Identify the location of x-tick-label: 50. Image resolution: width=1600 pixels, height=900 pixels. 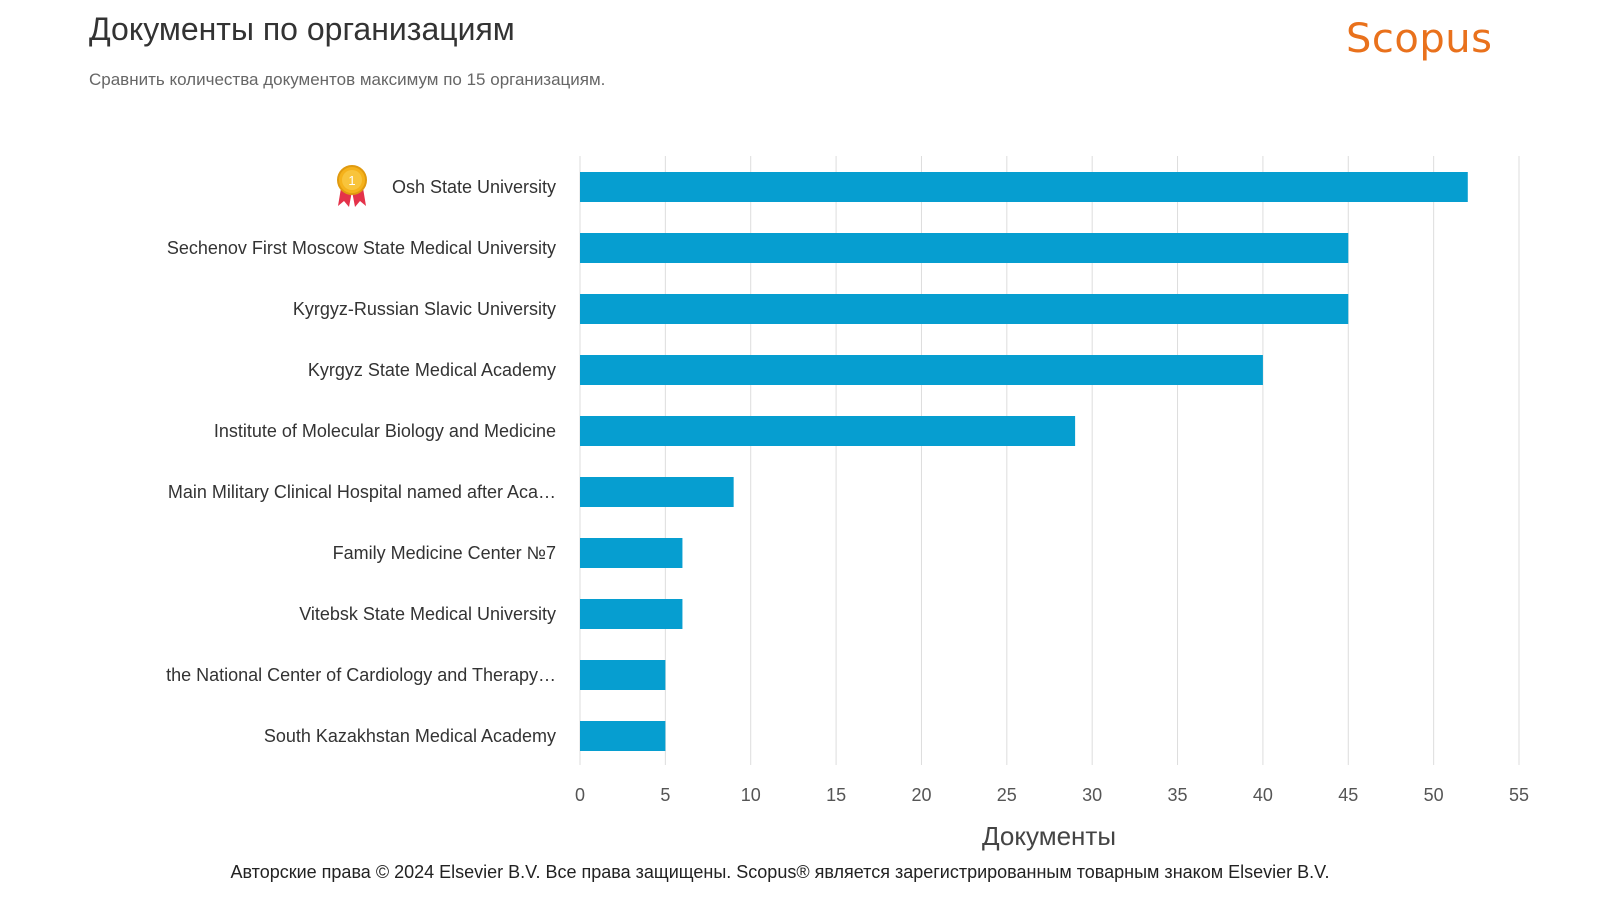
(1434, 795).